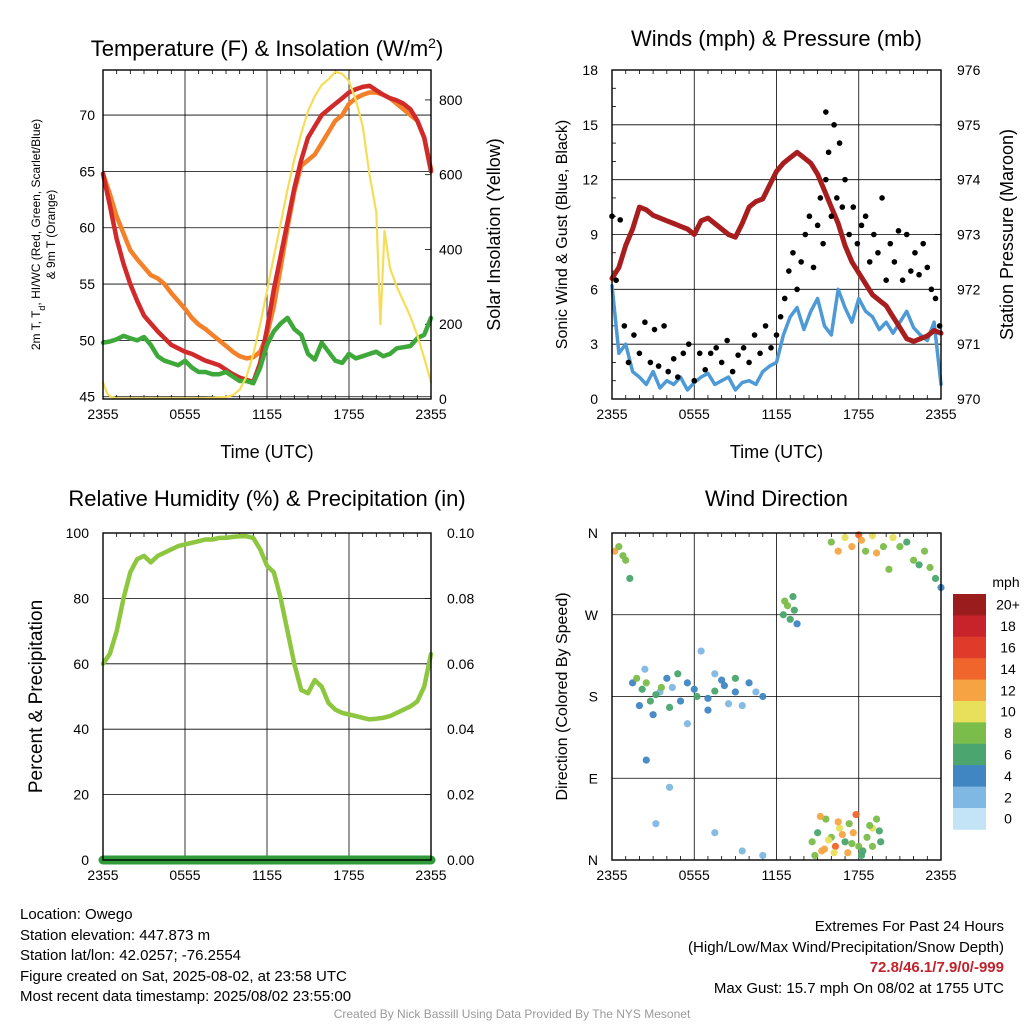  Describe the element at coordinates (87, 397) in the screenshot. I see `y-tick-label: 45` at that location.